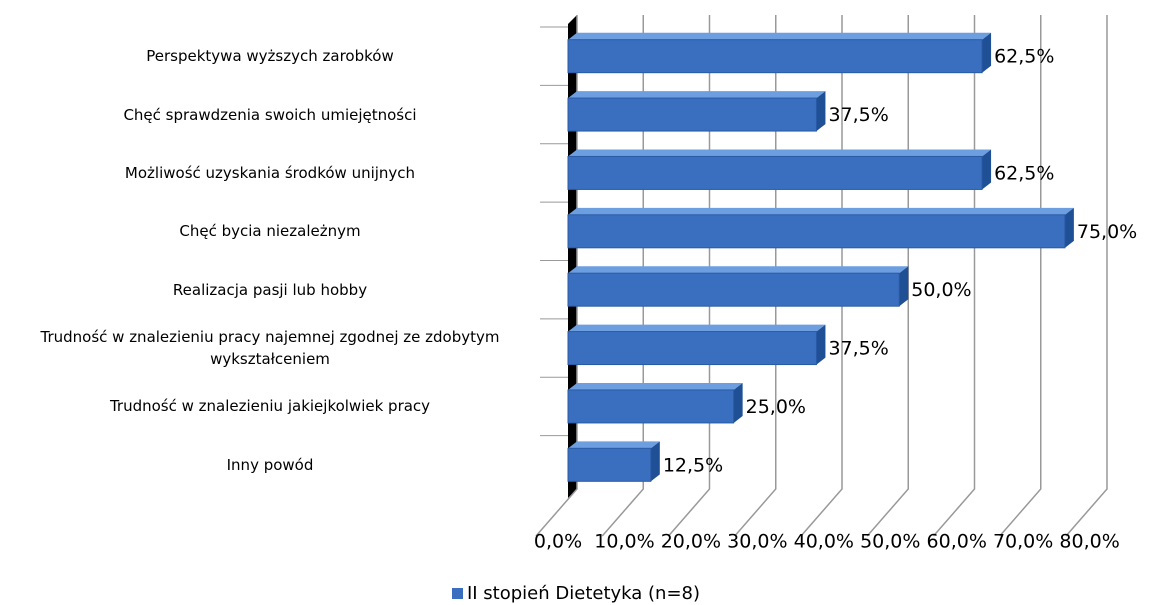 The height and width of the screenshot is (605, 1152). I want to click on y-tick-label: Chęć sprawdzenia swoich umiejętności, so click(270, 114).